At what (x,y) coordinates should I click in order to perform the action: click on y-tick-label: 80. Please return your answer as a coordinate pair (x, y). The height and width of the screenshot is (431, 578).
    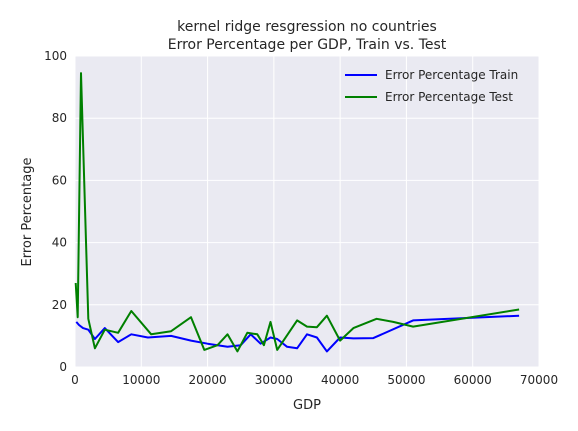
    Looking at the image, I should click on (59, 118).